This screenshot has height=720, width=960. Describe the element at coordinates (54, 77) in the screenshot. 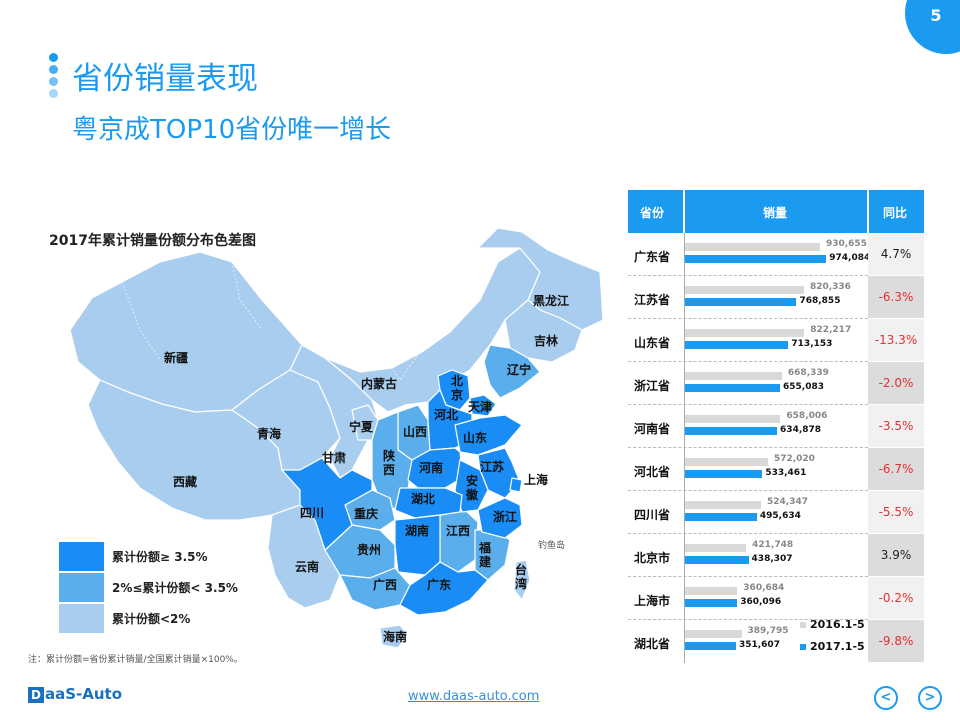

I see `title-dots-decoration` at that location.